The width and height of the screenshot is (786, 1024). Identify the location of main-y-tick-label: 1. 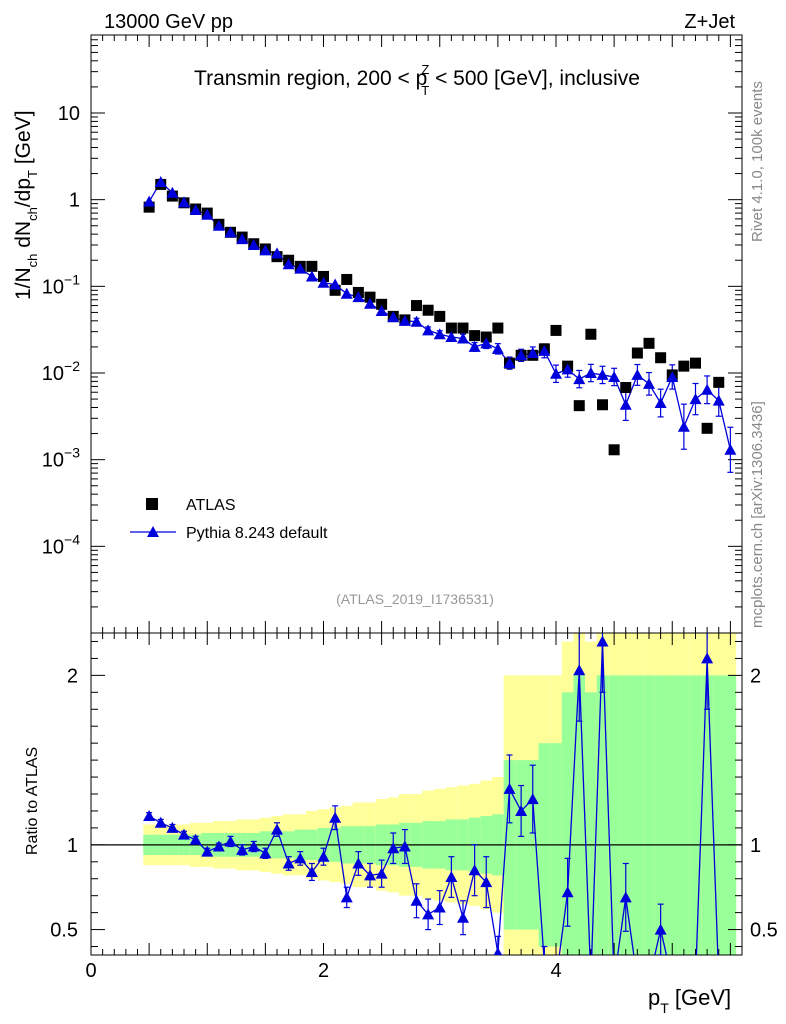
(74, 201).